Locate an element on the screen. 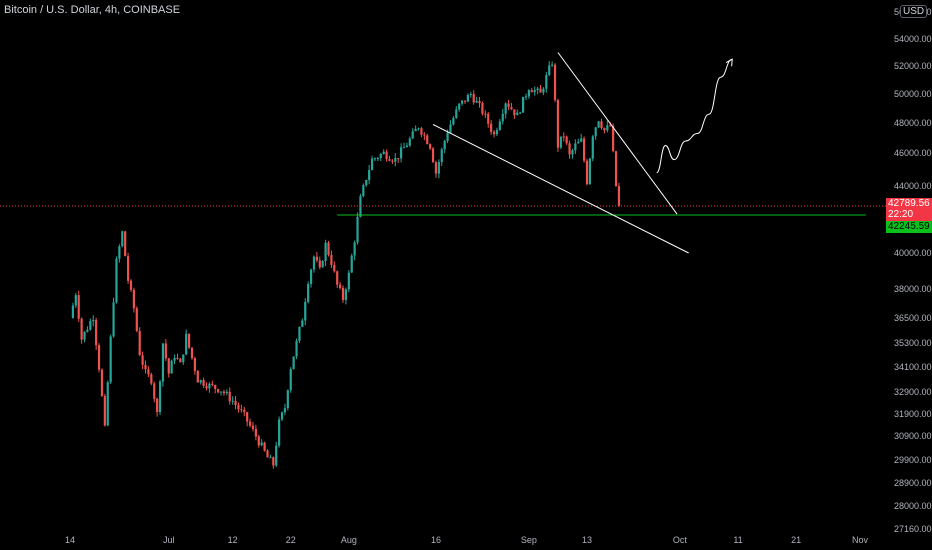 The image size is (932, 550). time-tick-label: Nov is located at coordinates (860, 540).